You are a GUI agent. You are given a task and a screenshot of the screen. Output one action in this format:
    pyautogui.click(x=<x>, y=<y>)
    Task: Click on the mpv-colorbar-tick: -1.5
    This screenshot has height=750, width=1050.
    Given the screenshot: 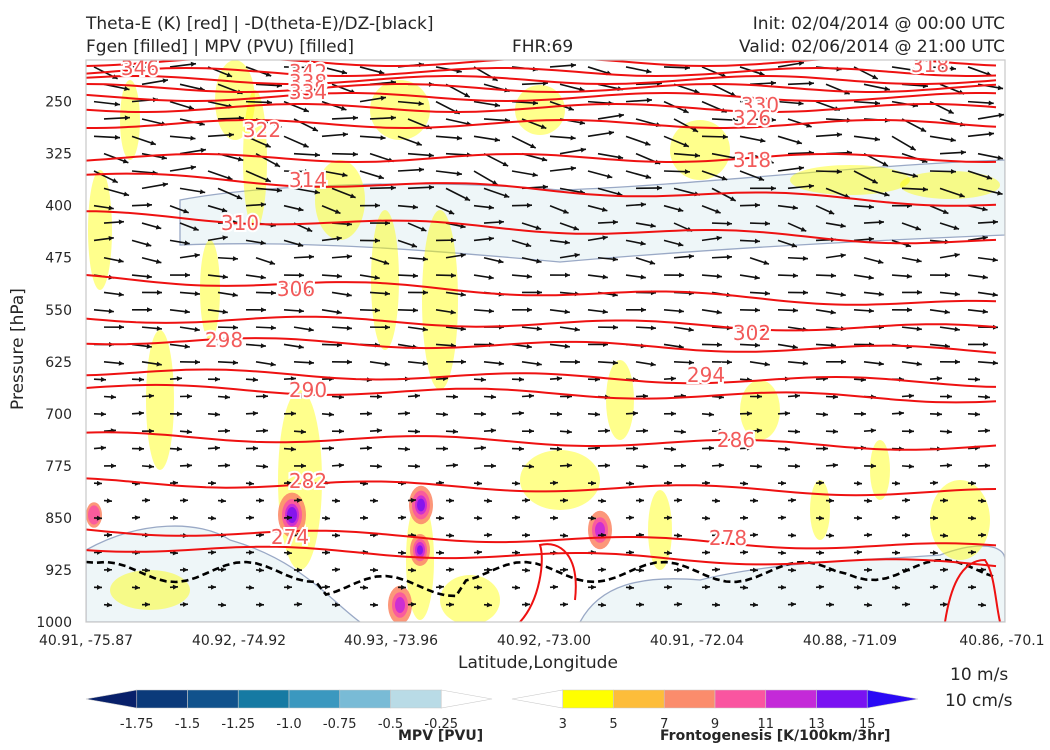 What is the action you would take?
    pyautogui.click(x=187, y=724)
    